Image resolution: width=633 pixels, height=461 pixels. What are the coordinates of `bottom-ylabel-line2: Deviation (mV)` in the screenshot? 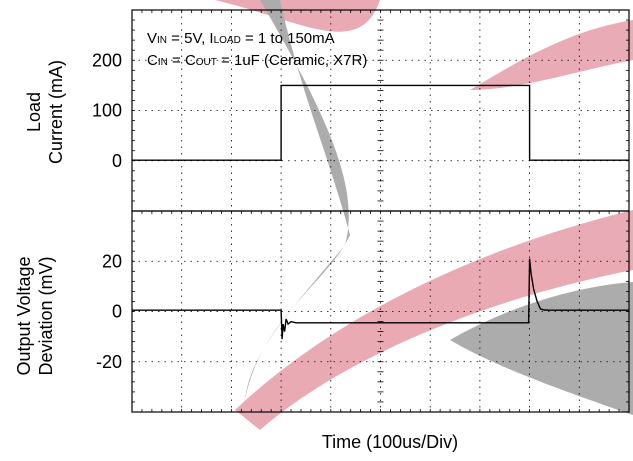 It's located at (46, 315).